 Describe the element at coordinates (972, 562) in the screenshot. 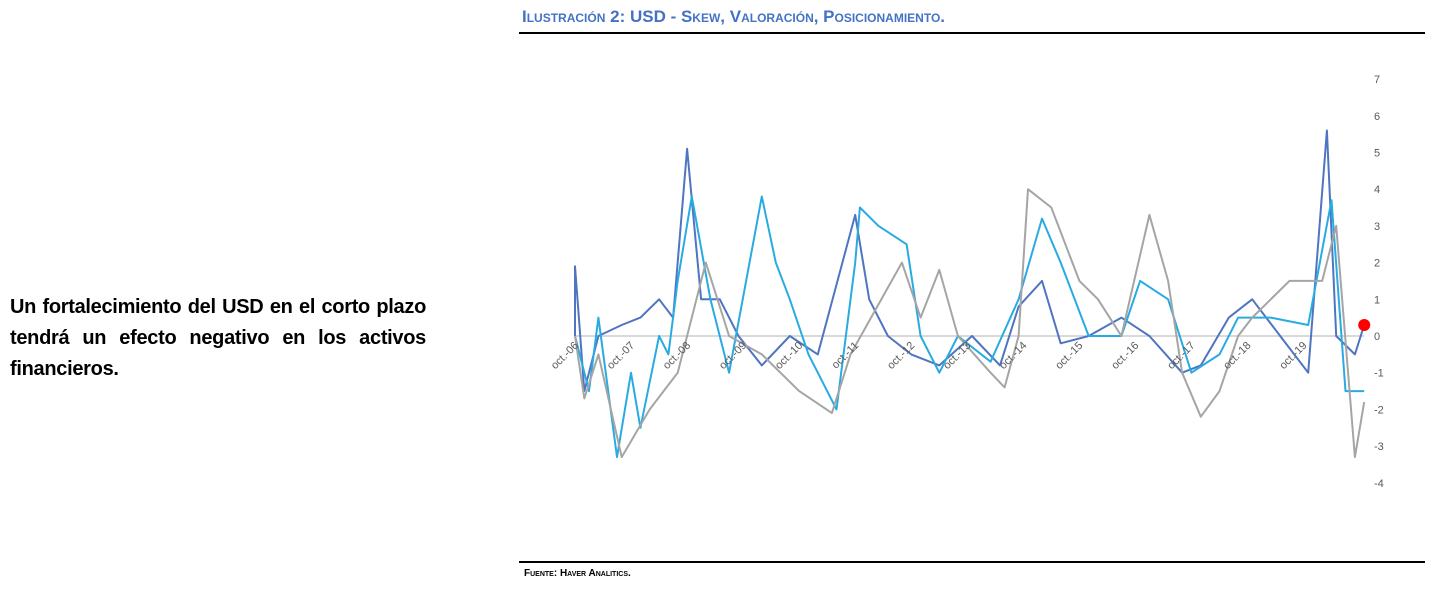

I see `bottom-rule-divider` at that location.